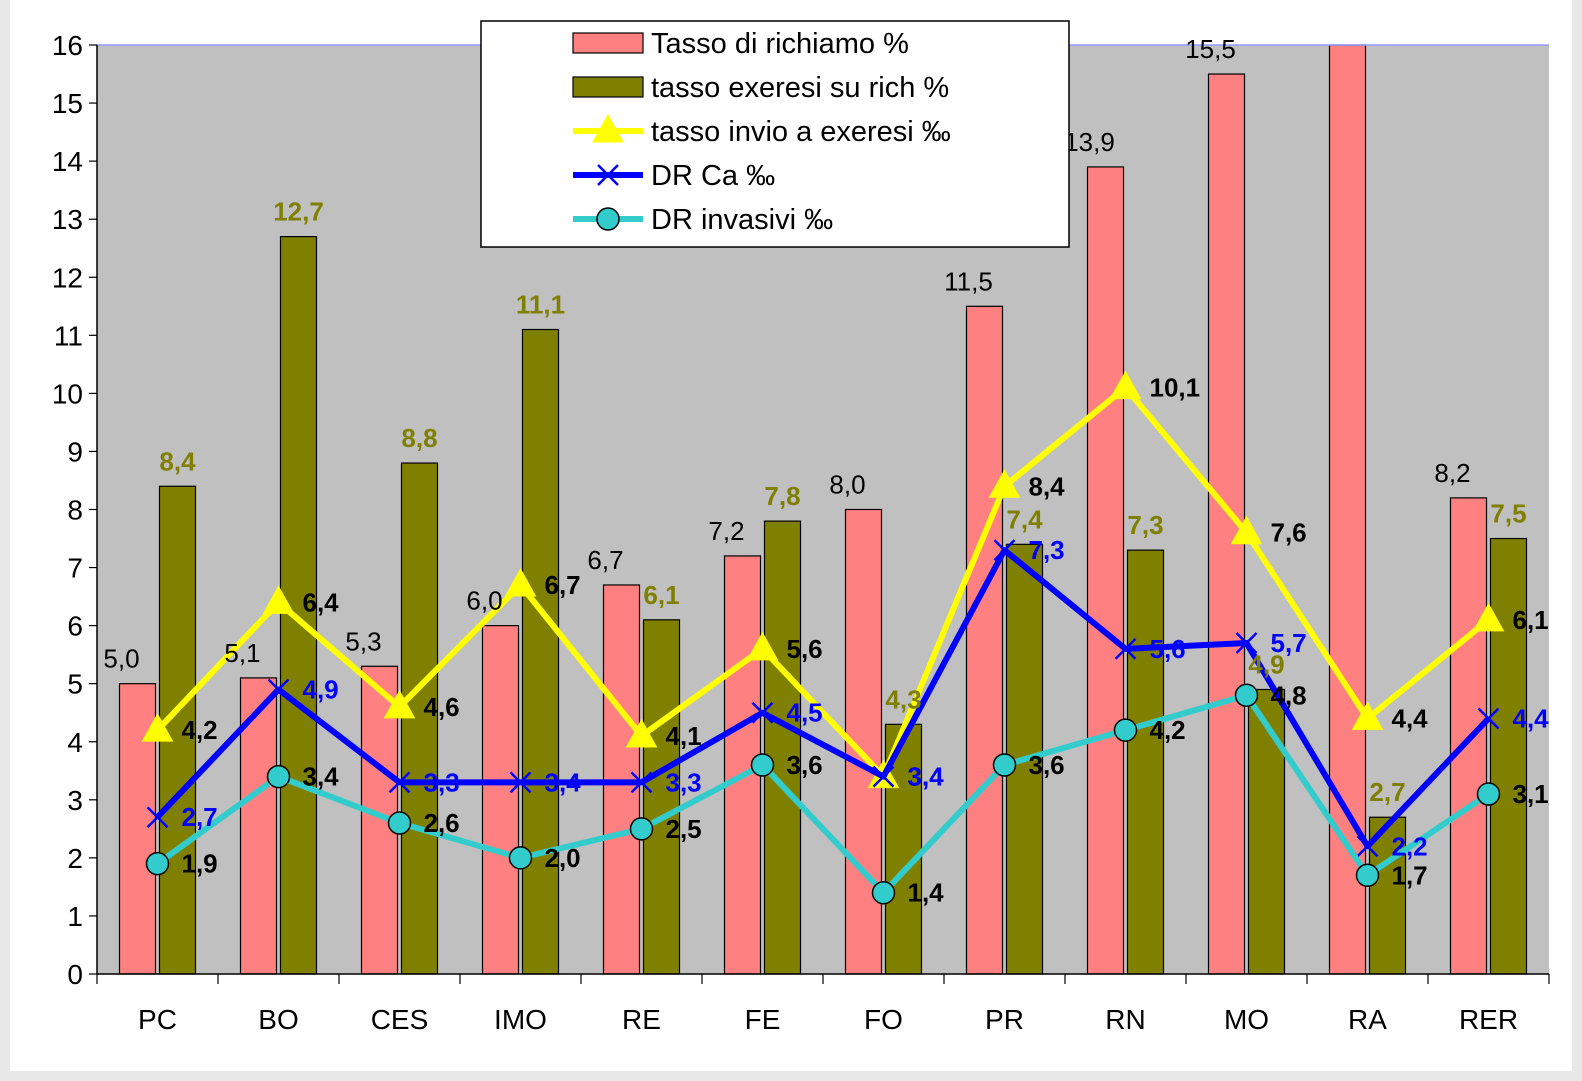 The width and height of the screenshot is (1582, 1081). What do you see at coordinates (1289, 695) in the screenshot?
I see `data-label-dr-invasivi-mo: 4,8` at bounding box center [1289, 695].